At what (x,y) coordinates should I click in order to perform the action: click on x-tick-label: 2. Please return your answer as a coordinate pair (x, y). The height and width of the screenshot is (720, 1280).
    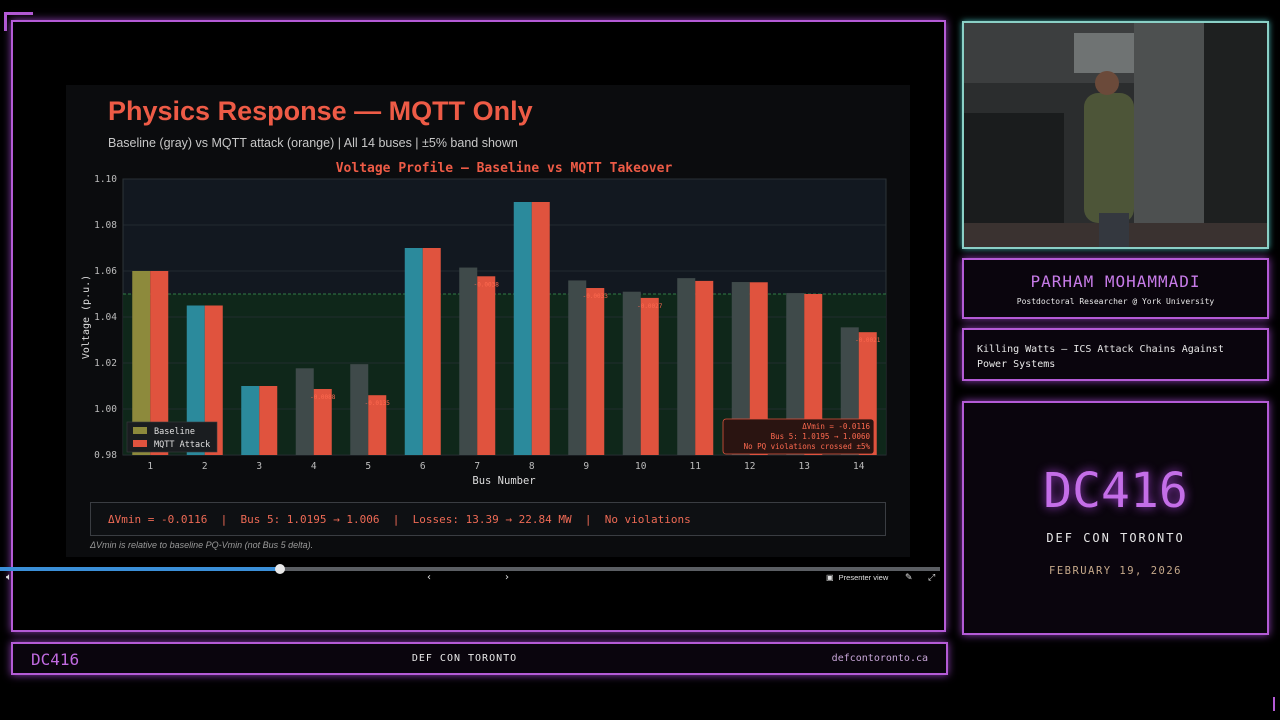
    Looking at the image, I should click on (205, 466).